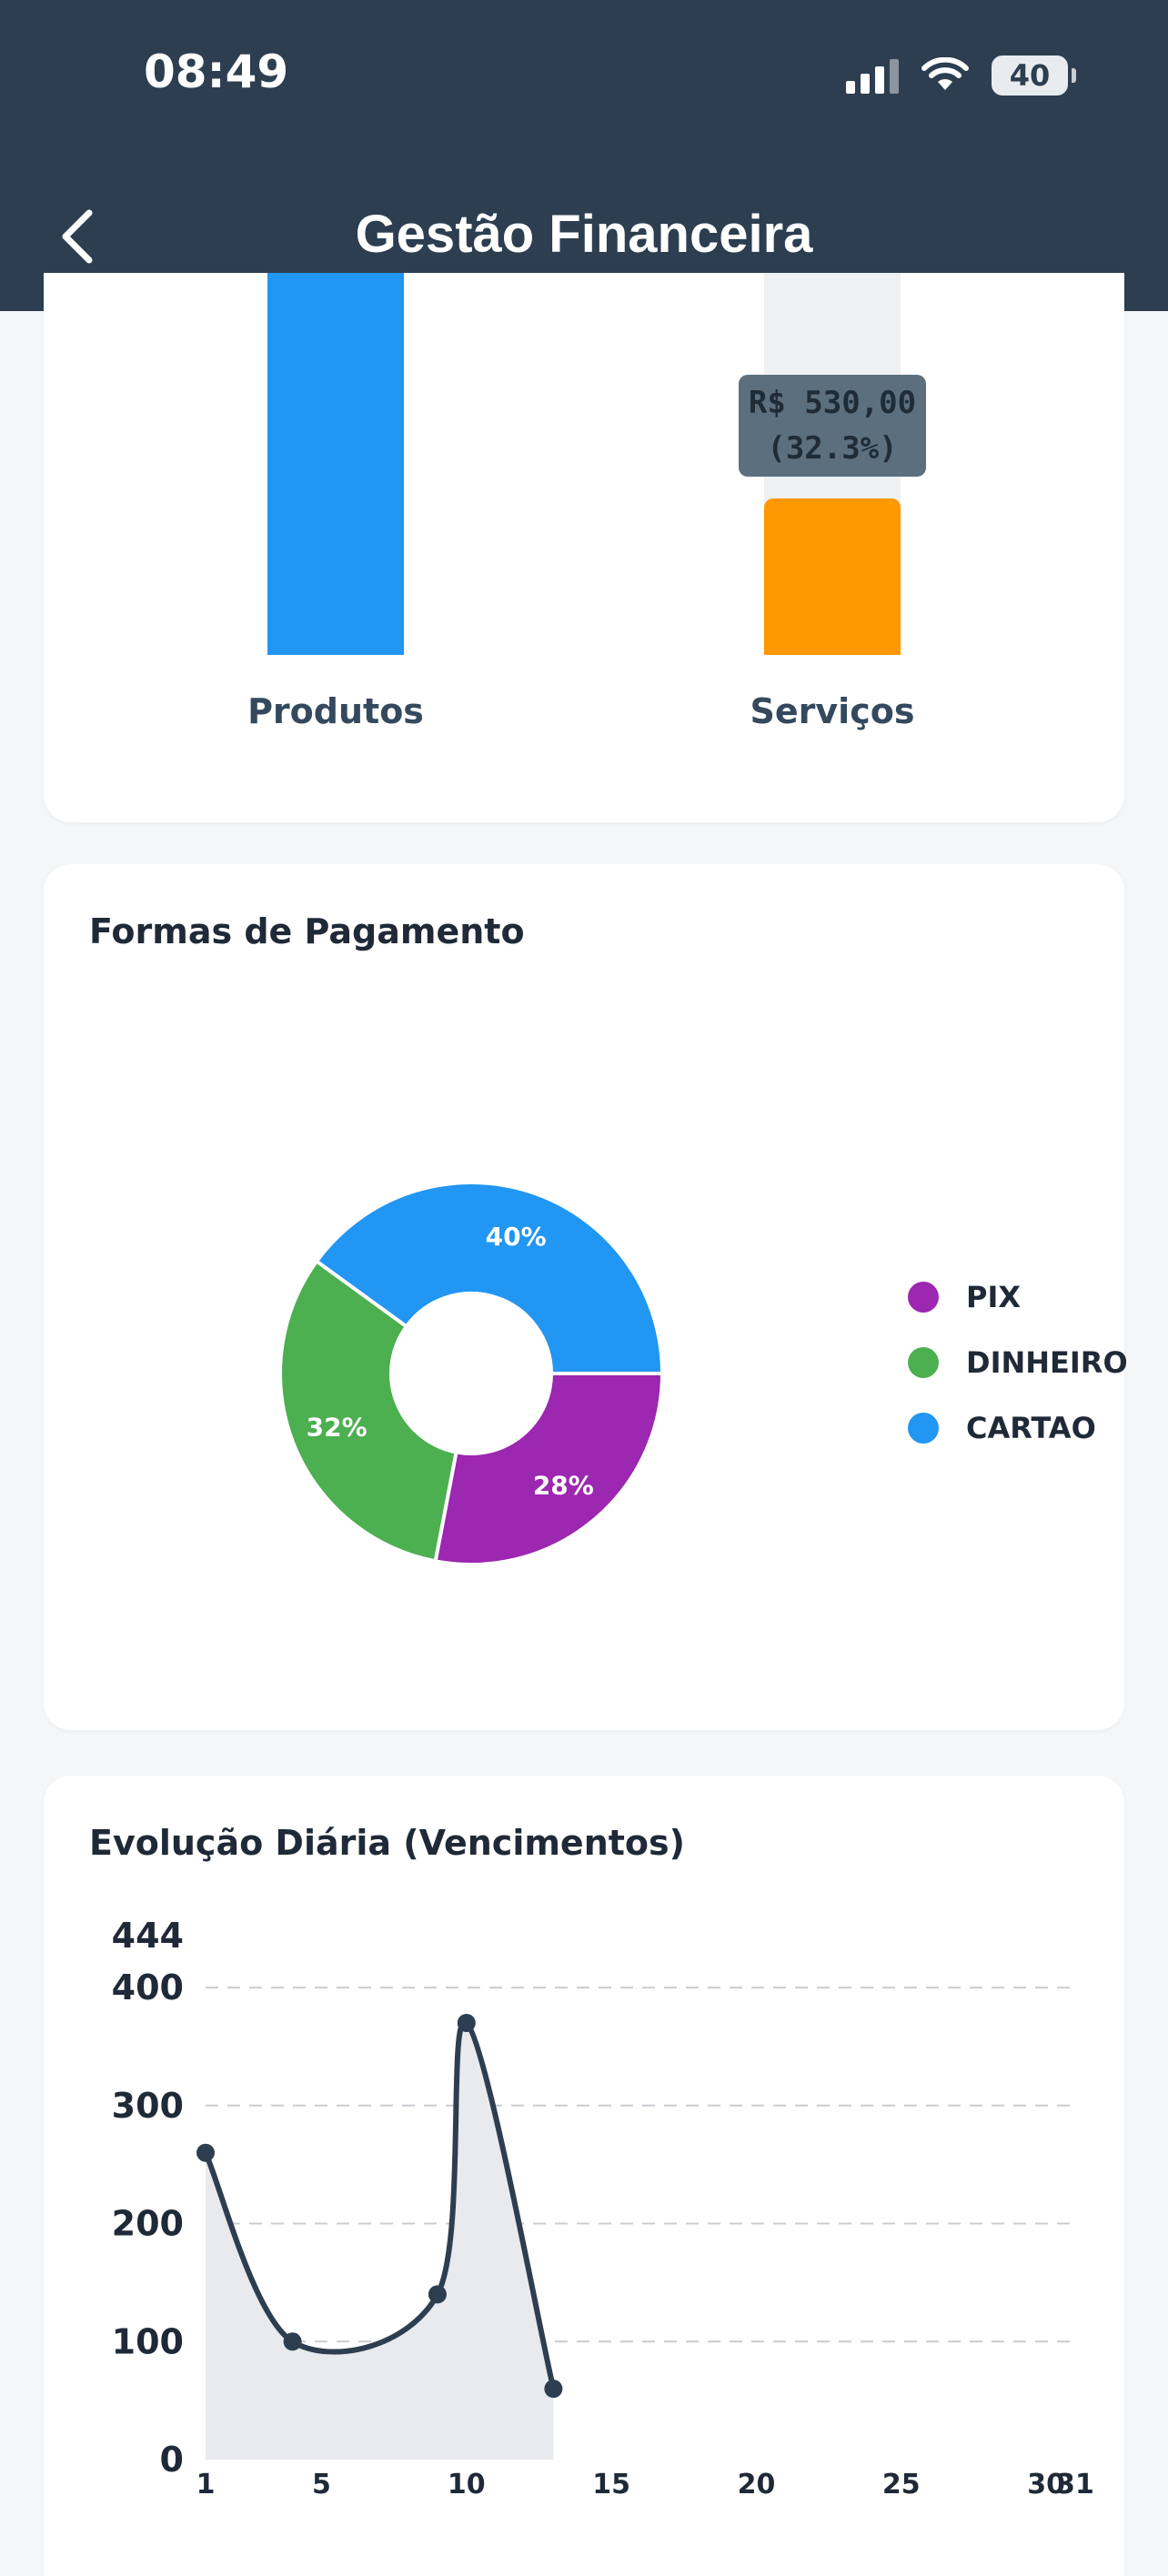 The height and width of the screenshot is (2576, 1168). Describe the element at coordinates (832, 576) in the screenshot. I see `bar-servicos` at that location.